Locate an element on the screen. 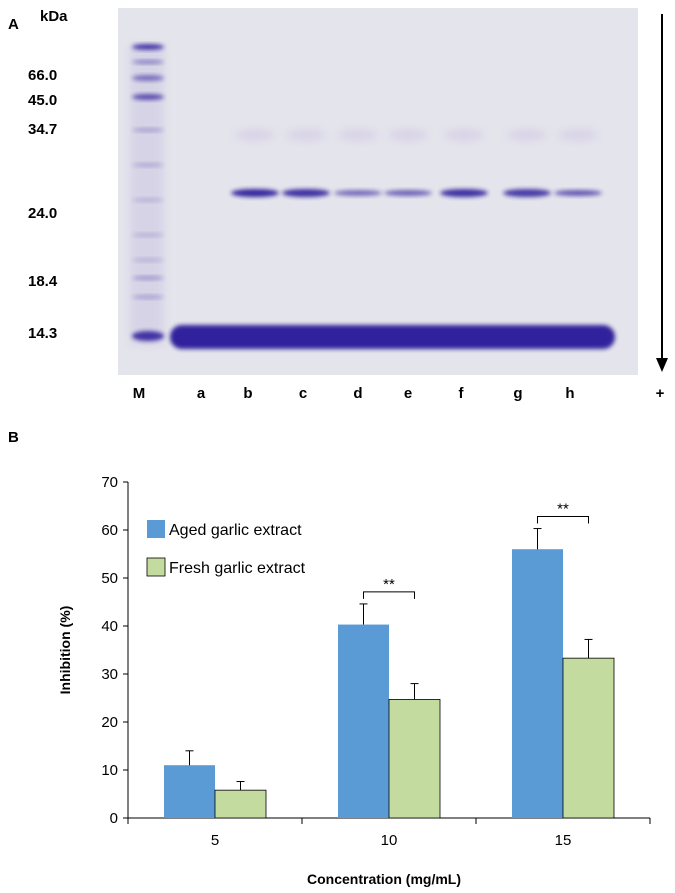 The height and width of the screenshot is (893, 675). x-axis-title: Concentration (mg/mL) is located at coordinates (384, 879).